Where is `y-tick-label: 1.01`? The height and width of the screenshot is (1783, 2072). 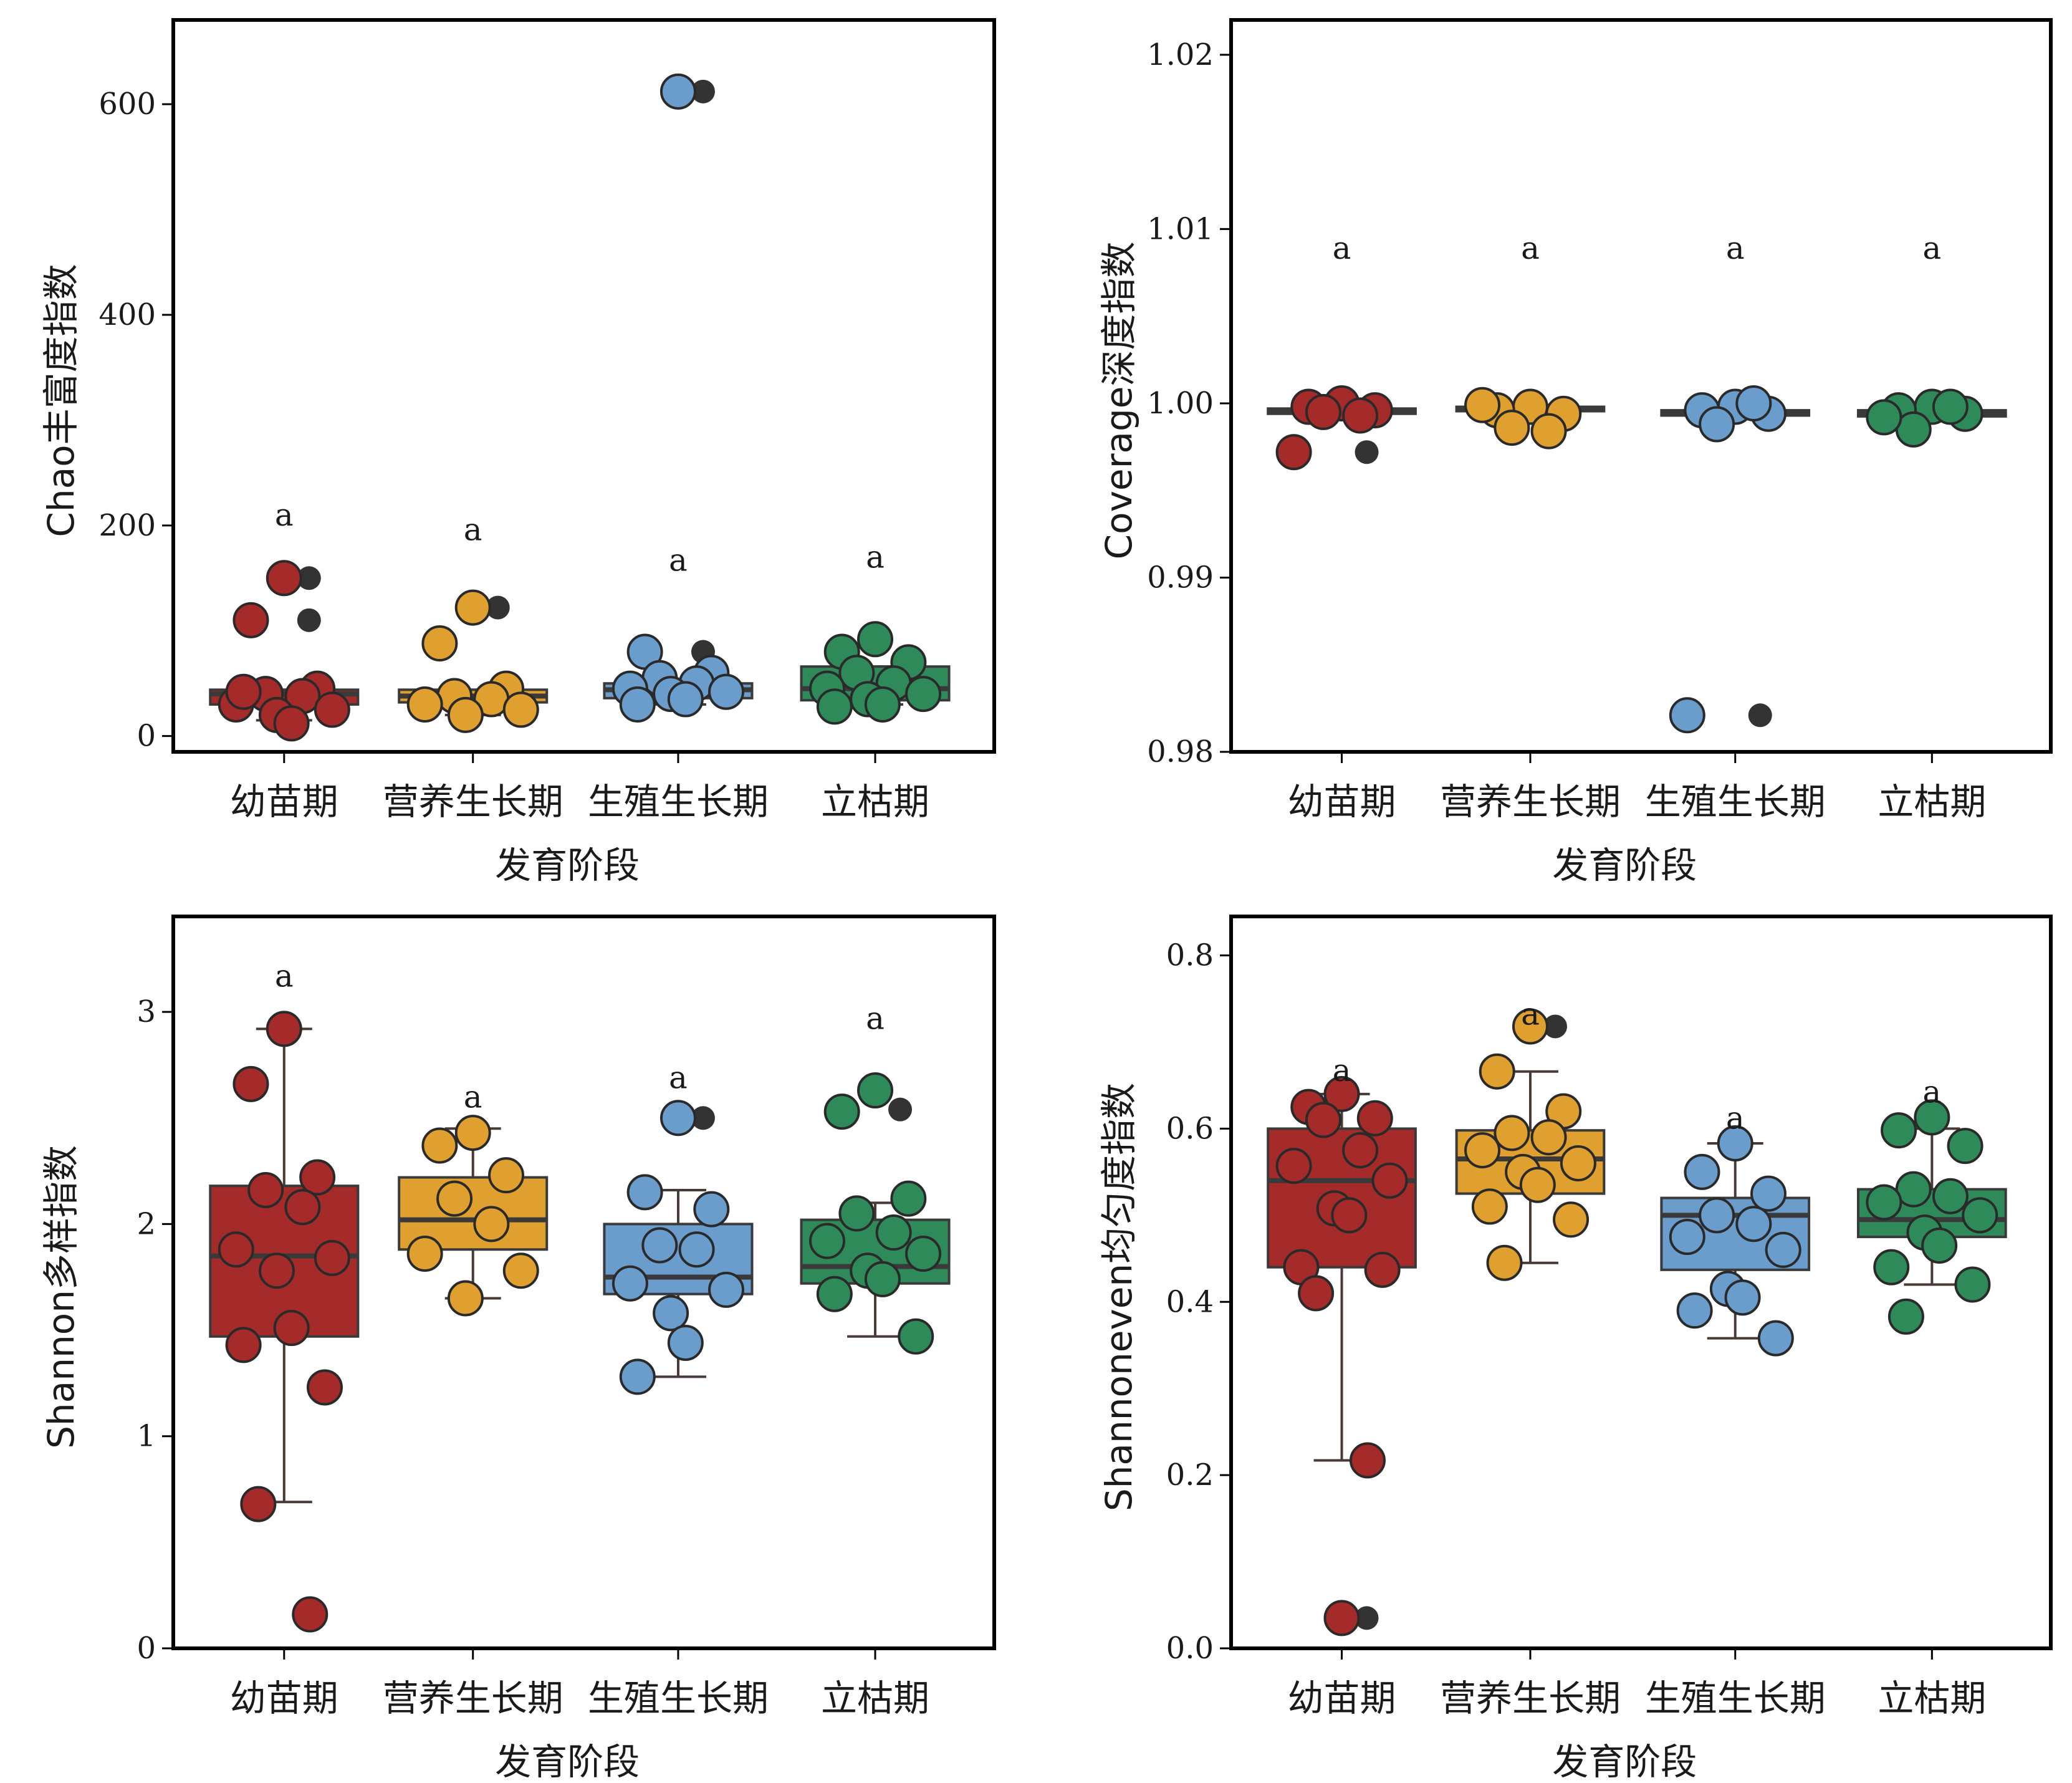
y-tick-label: 1.01 is located at coordinates (1180, 228).